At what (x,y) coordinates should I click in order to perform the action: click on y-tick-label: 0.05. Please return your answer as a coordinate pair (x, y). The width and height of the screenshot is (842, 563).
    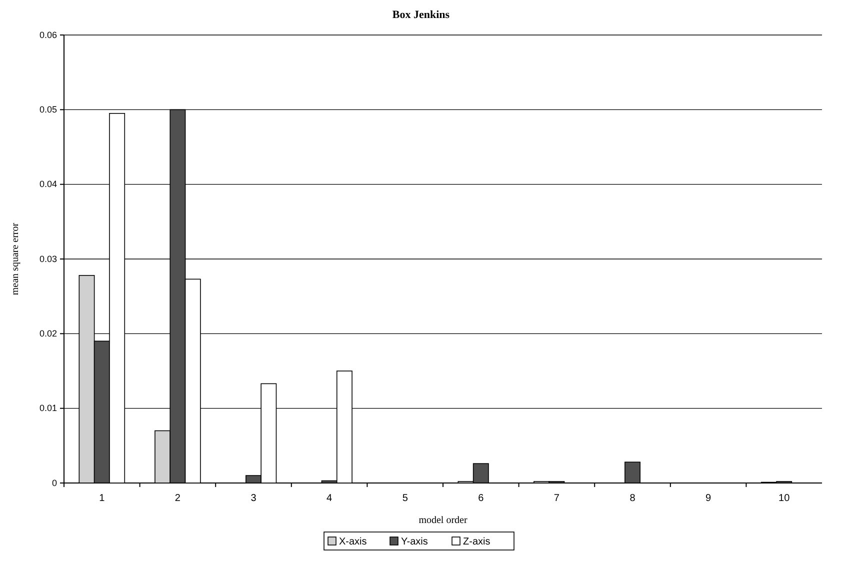
    Looking at the image, I should click on (48, 109).